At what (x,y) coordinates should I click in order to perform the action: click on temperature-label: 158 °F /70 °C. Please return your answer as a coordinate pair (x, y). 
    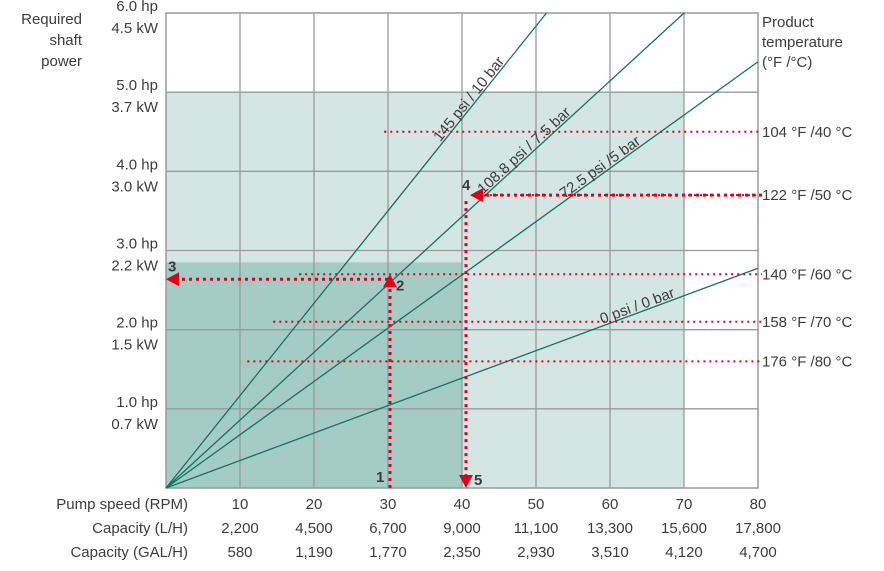
    Looking at the image, I should click on (807, 322).